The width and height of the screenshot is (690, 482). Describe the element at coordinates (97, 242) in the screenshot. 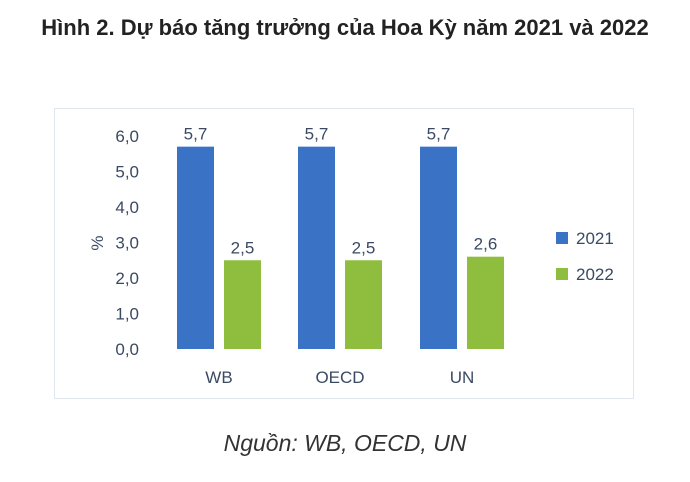

I see `y-axis-label: %` at that location.